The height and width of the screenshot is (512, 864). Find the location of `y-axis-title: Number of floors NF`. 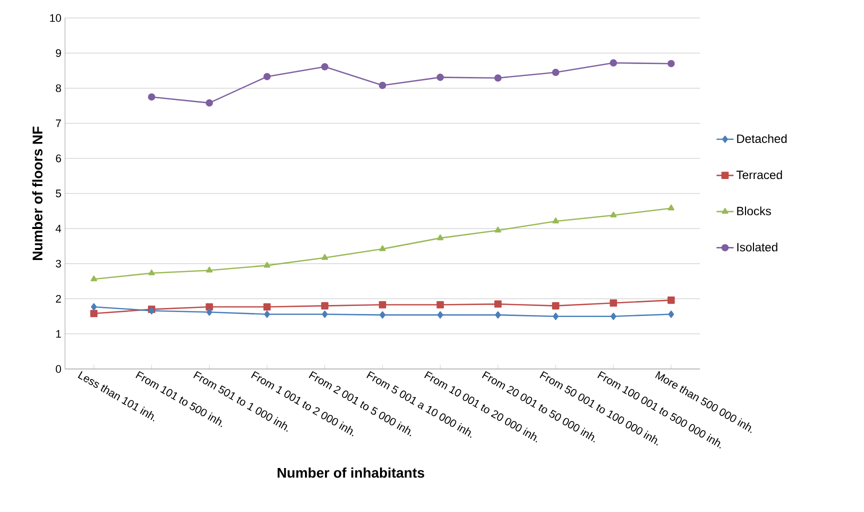

y-axis-title: Number of floors NF is located at coordinates (37, 193).